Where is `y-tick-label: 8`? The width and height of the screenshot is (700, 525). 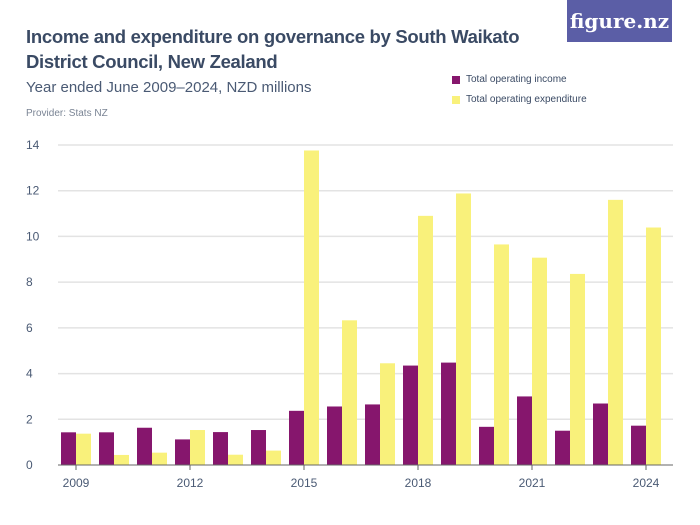 y-tick-label: 8 is located at coordinates (29, 282).